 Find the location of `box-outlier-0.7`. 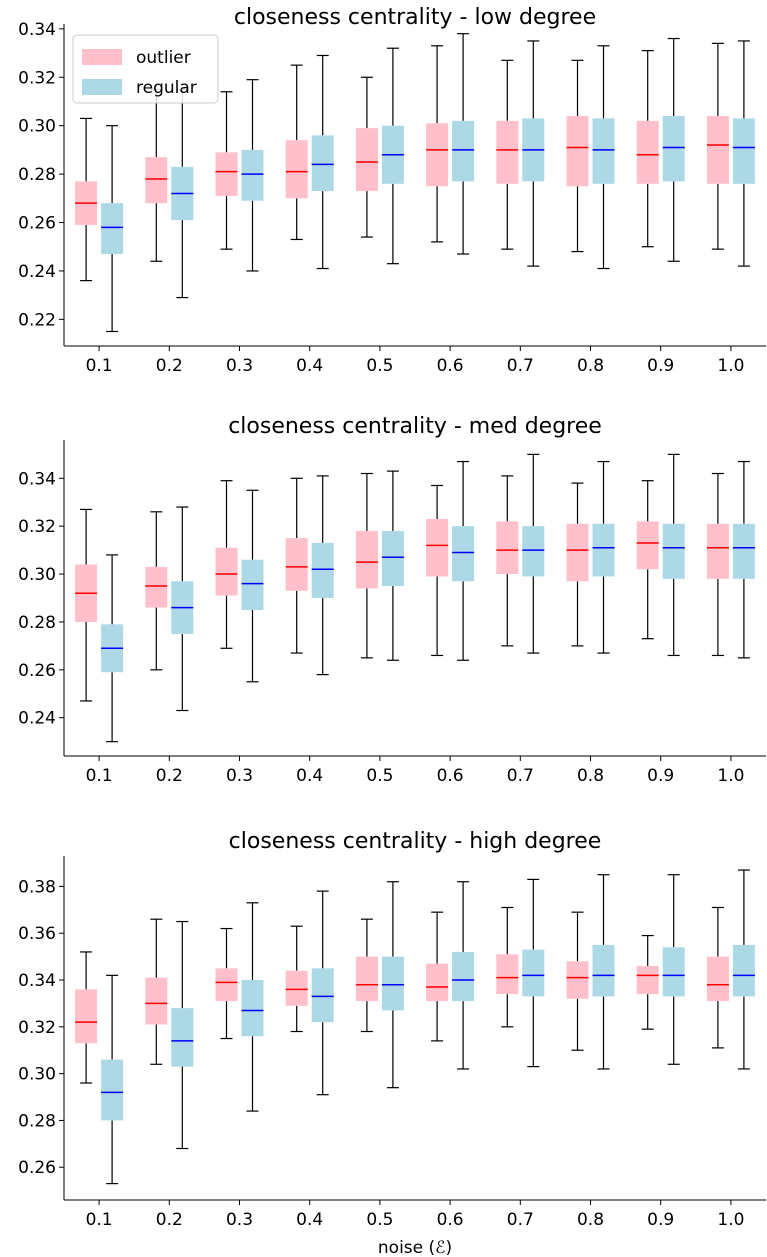

box-outlier-0.7 is located at coordinates (507, 561).